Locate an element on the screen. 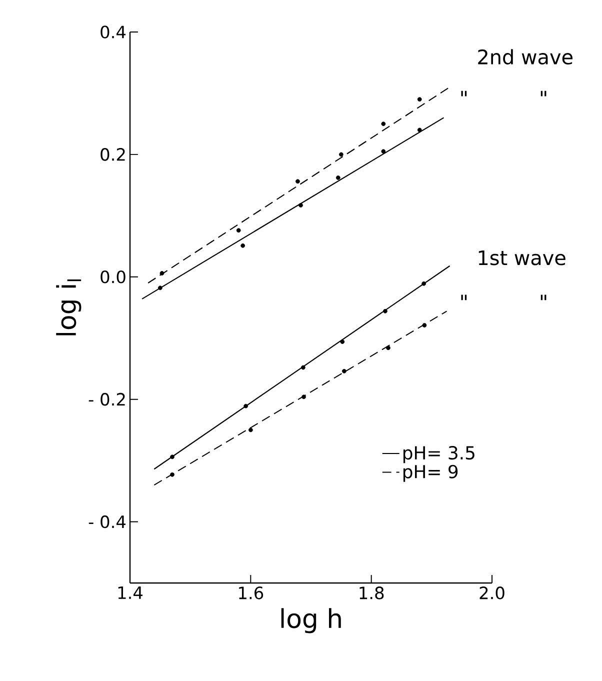 This screenshot has width=602, height=681. y-tick-label: - 0.4 is located at coordinates (107, 521).